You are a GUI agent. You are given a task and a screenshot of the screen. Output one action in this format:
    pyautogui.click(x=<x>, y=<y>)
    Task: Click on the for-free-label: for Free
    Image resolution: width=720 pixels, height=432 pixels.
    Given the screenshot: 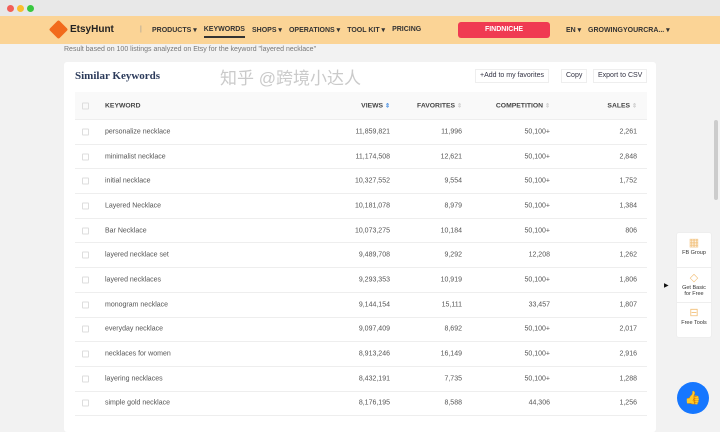 What is the action you would take?
    pyautogui.click(x=694, y=294)
    